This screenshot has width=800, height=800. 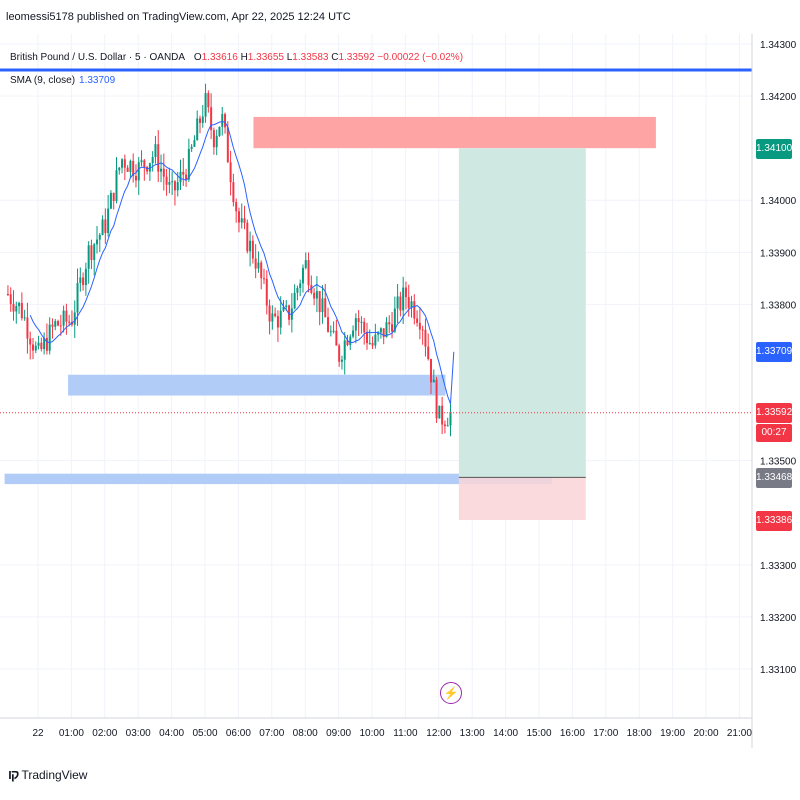 I want to click on y-tick-label: 1.33900, so click(x=778, y=253).